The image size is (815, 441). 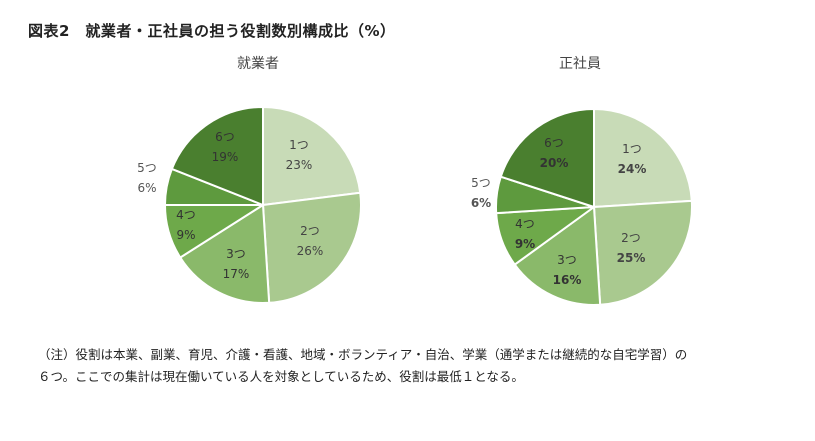 I want to click on footnote-line-2: ６つ。ここでの集計は現在働いている人を対象としているため、役割は最低１となる。, so click(x=281, y=376).